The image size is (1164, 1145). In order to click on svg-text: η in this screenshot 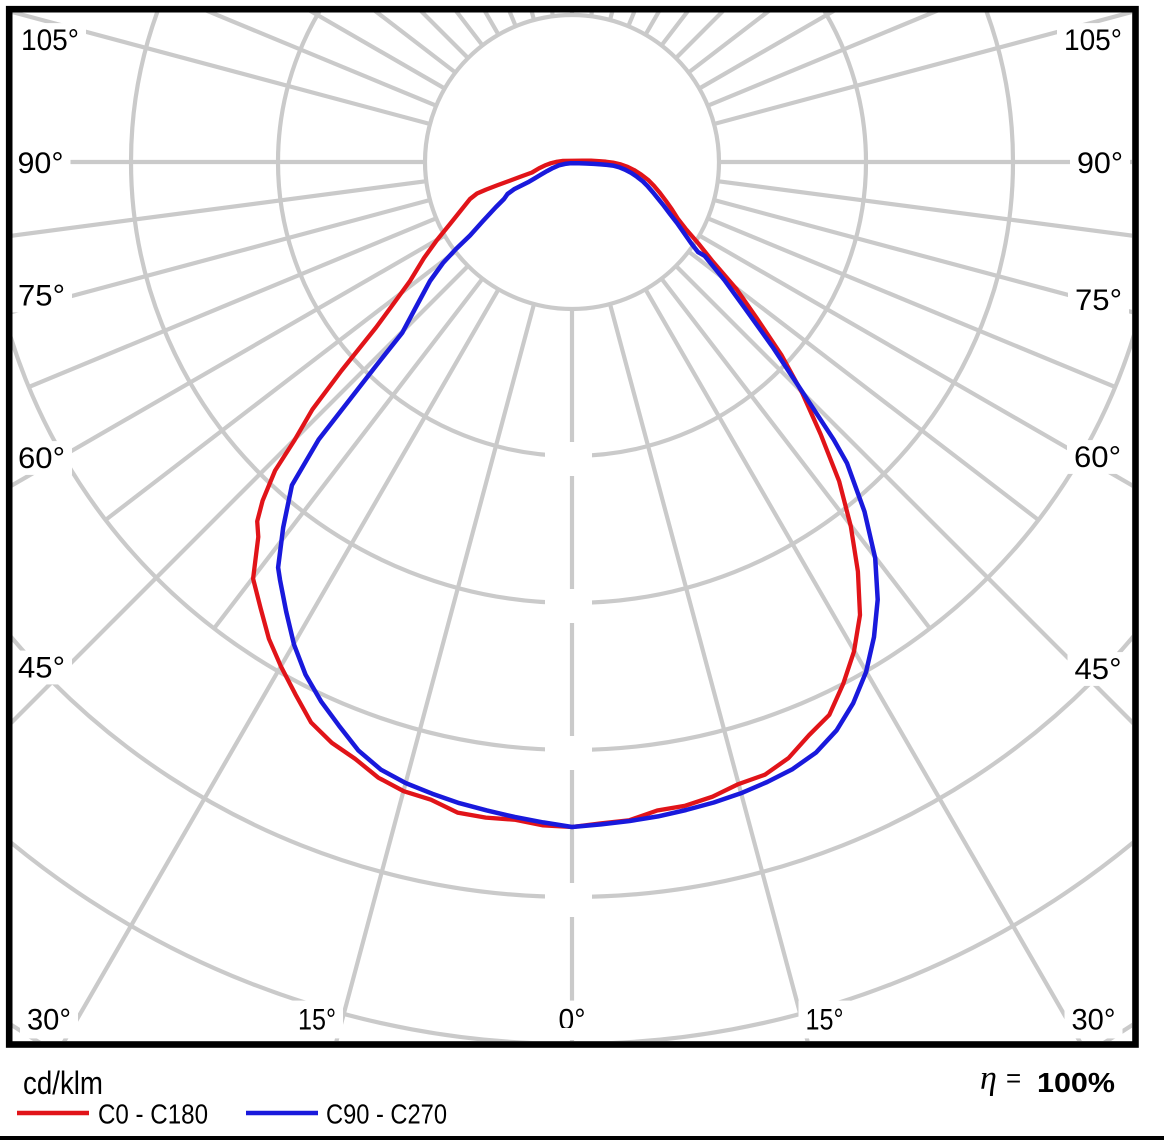, I will do `click(988, 1078)`.